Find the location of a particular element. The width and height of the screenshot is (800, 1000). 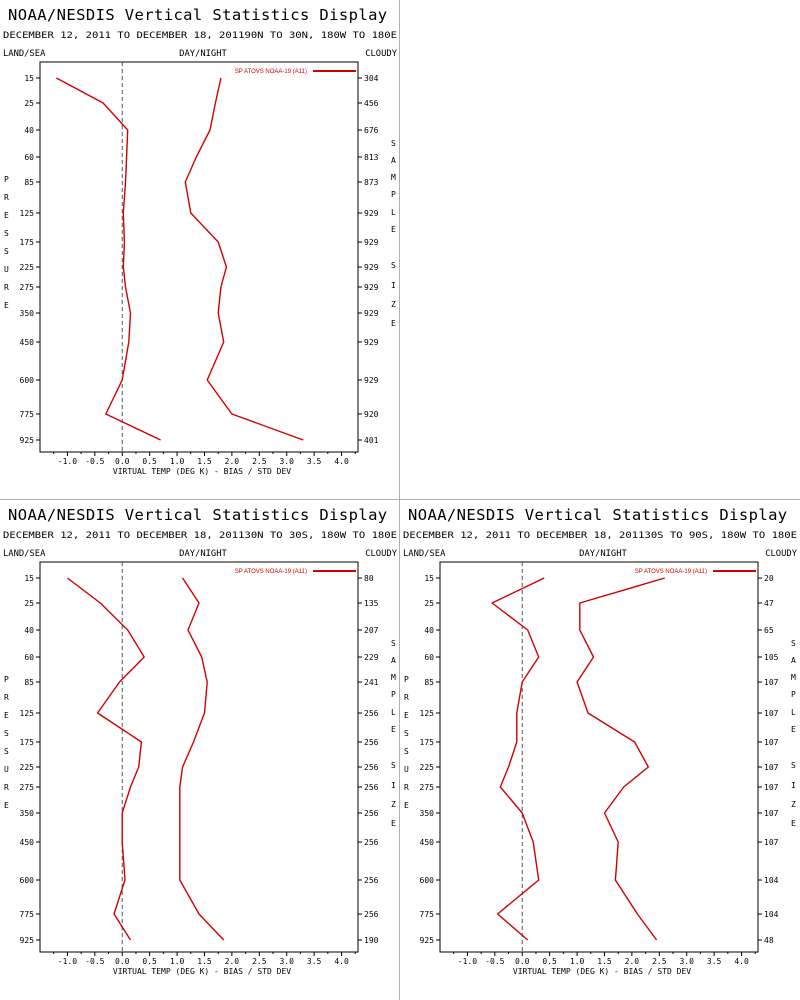

sample-size-label: 207 is located at coordinates (371, 630).